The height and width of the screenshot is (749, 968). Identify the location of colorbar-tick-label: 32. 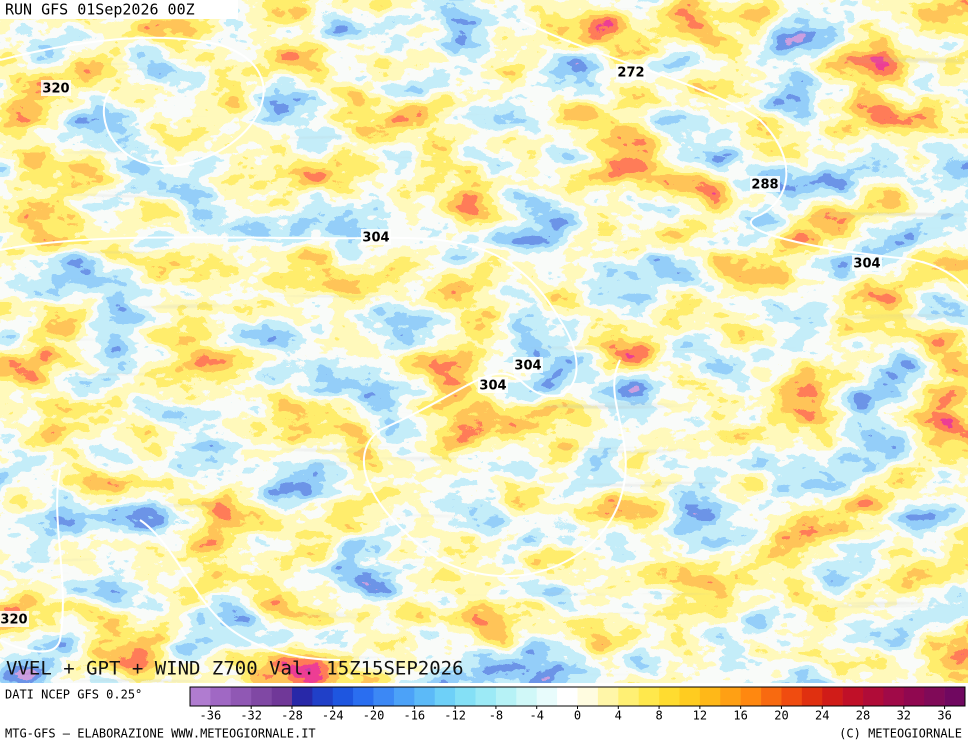
(904, 716).